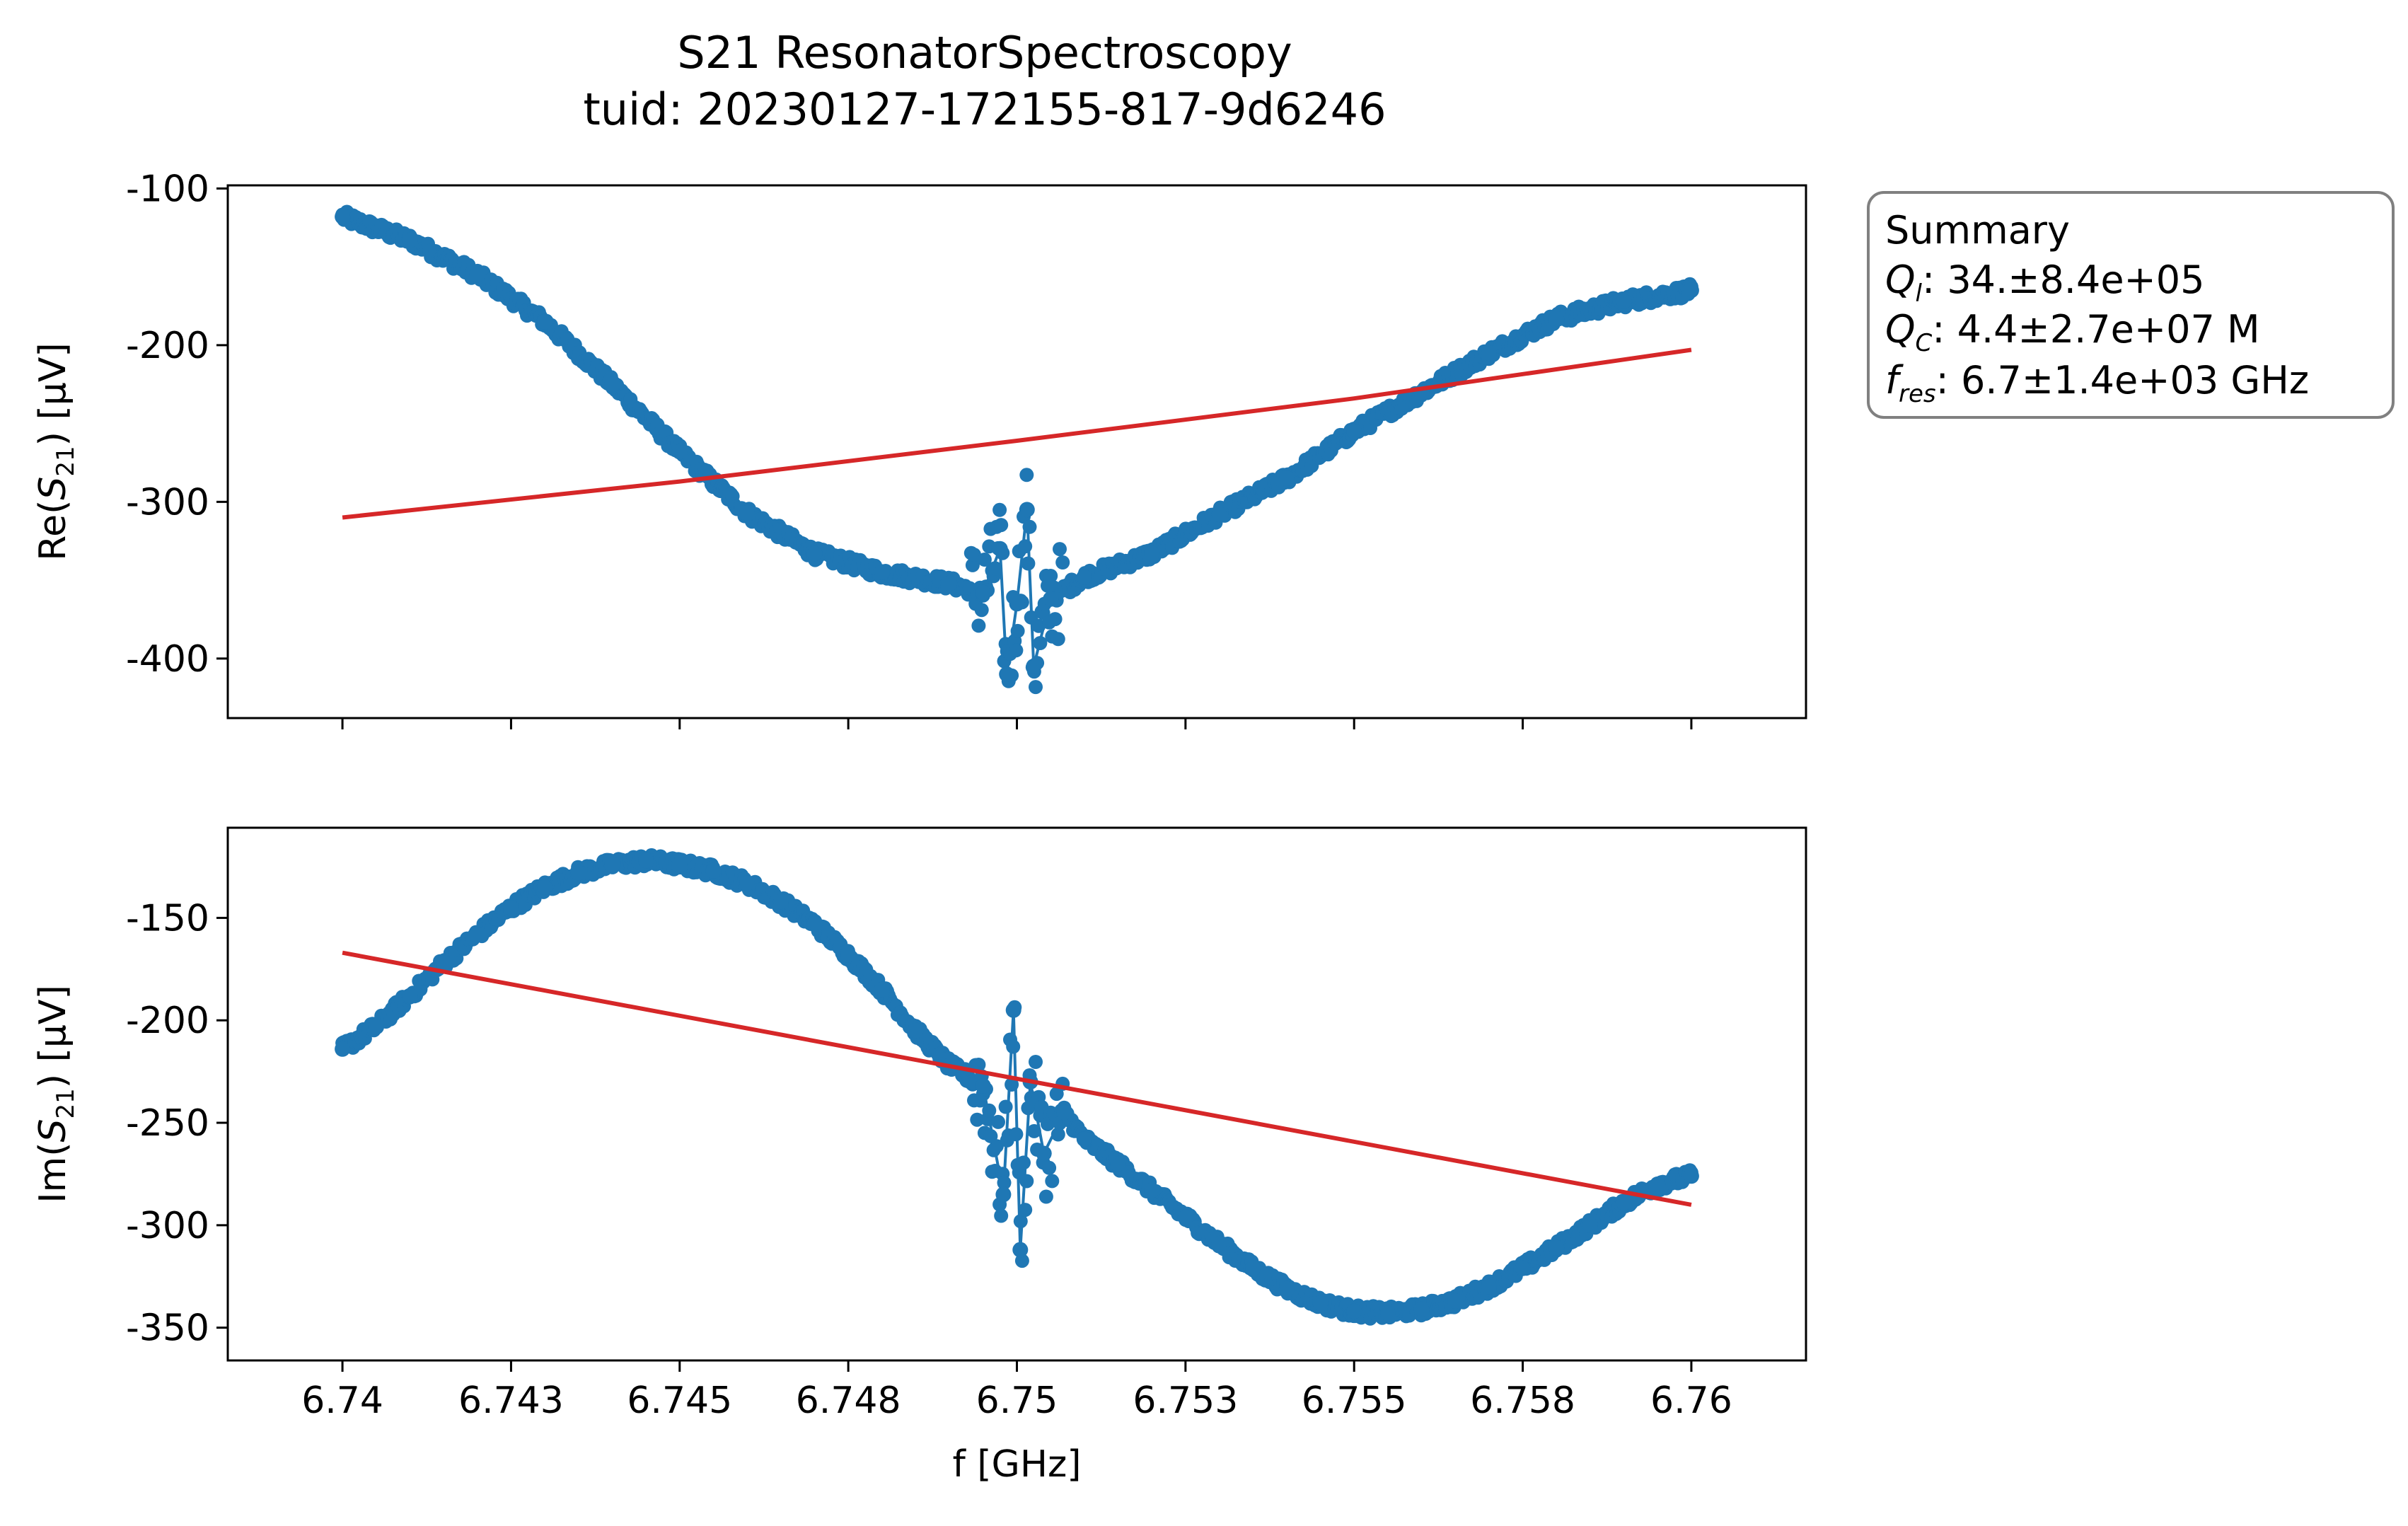  I want to click on summary-qc-symbol: Q, so click(1900, 329).